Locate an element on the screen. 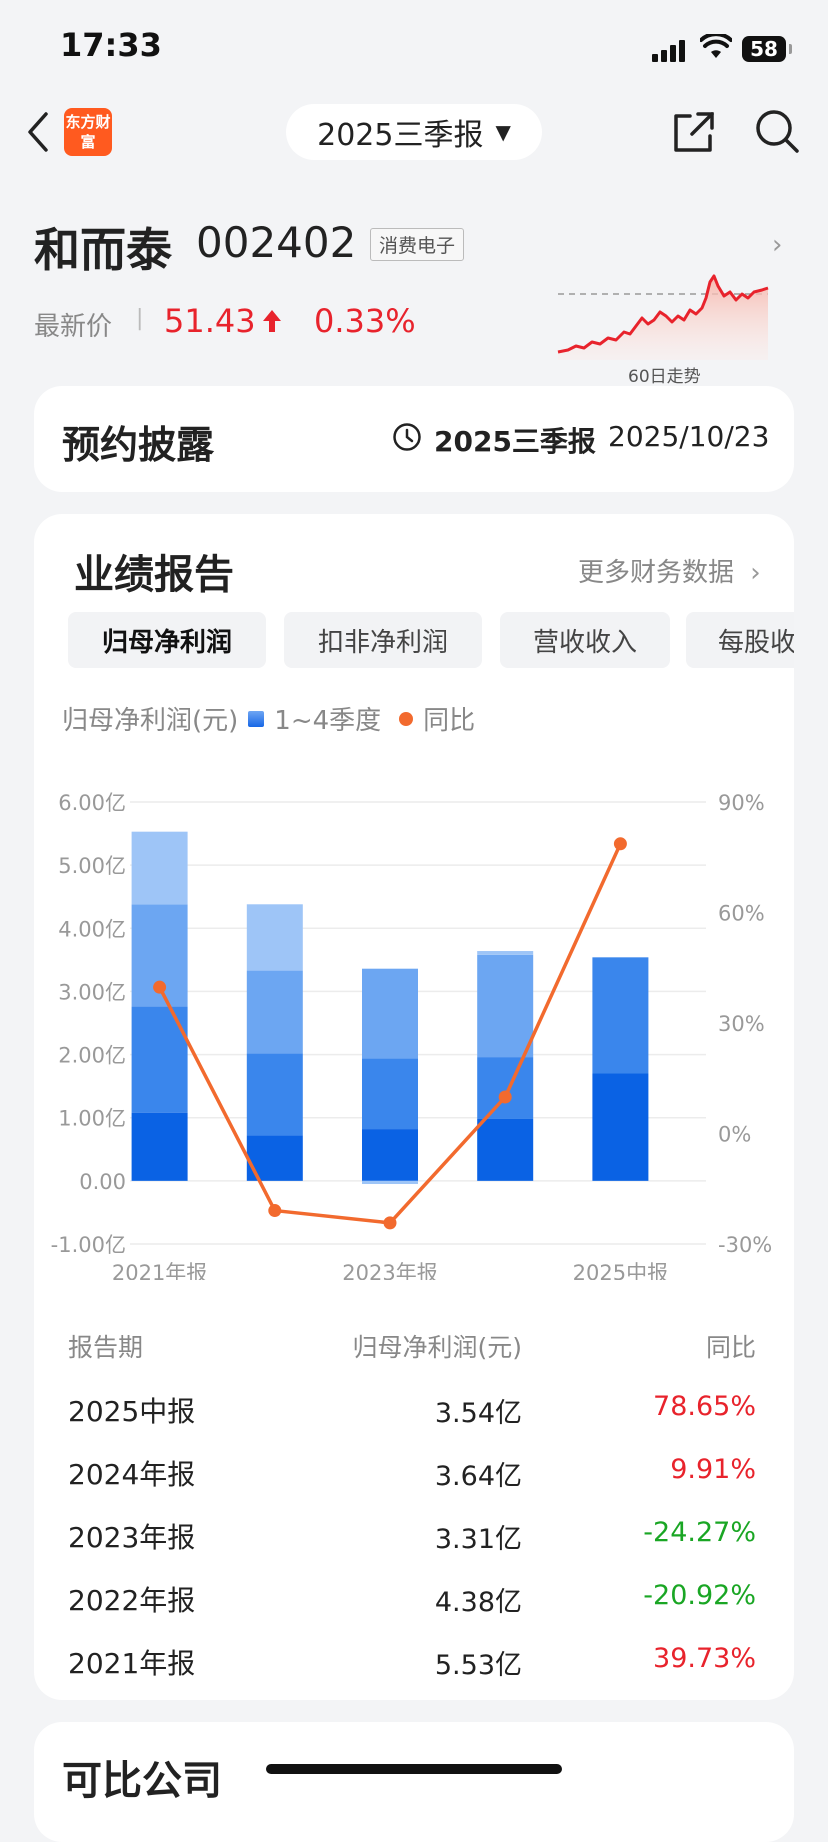  table-row-value: 5.53亿 is located at coordinates (478, 1665).